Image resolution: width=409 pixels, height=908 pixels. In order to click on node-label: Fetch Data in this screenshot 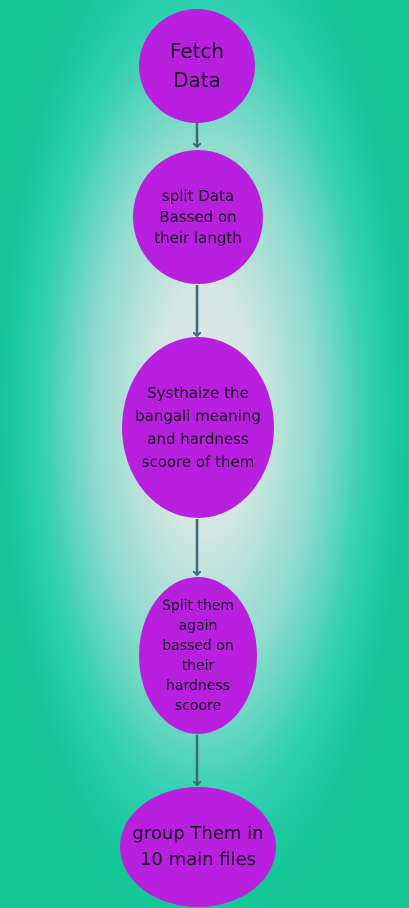, I will do `click(197, 65)`.